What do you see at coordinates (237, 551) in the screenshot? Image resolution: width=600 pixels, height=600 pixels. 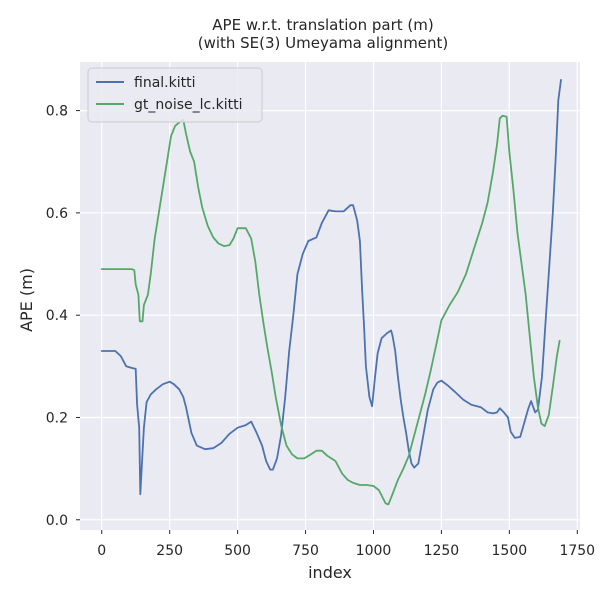 I see `x-tick-label: 500` at bounding box center [237, 551].